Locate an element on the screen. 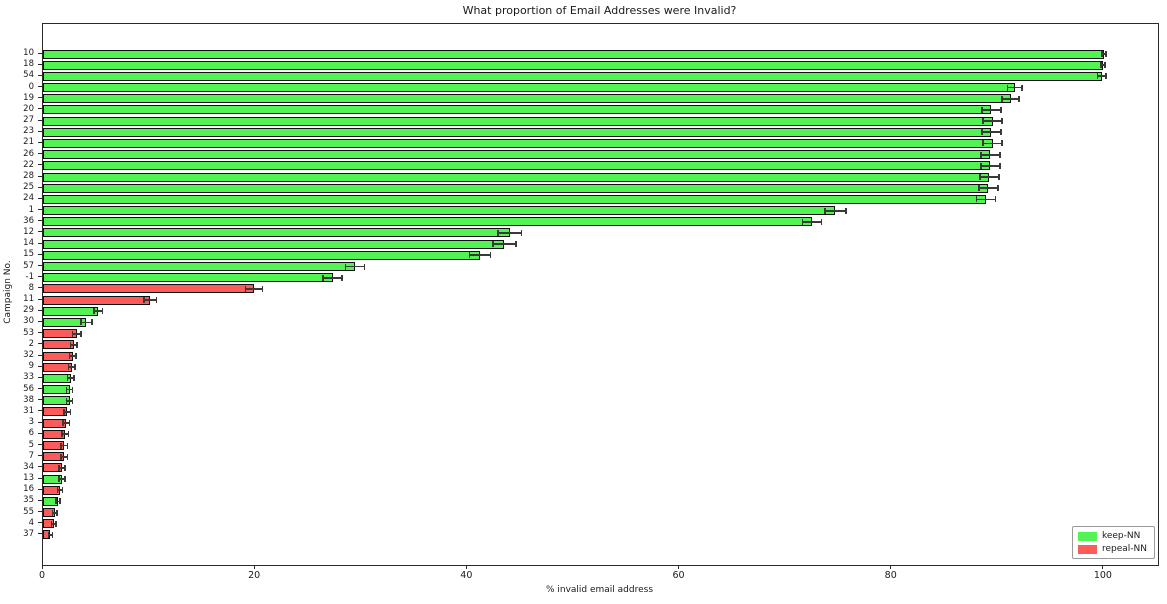  y-tick-label: 22 is located at coordinates (28, 164).